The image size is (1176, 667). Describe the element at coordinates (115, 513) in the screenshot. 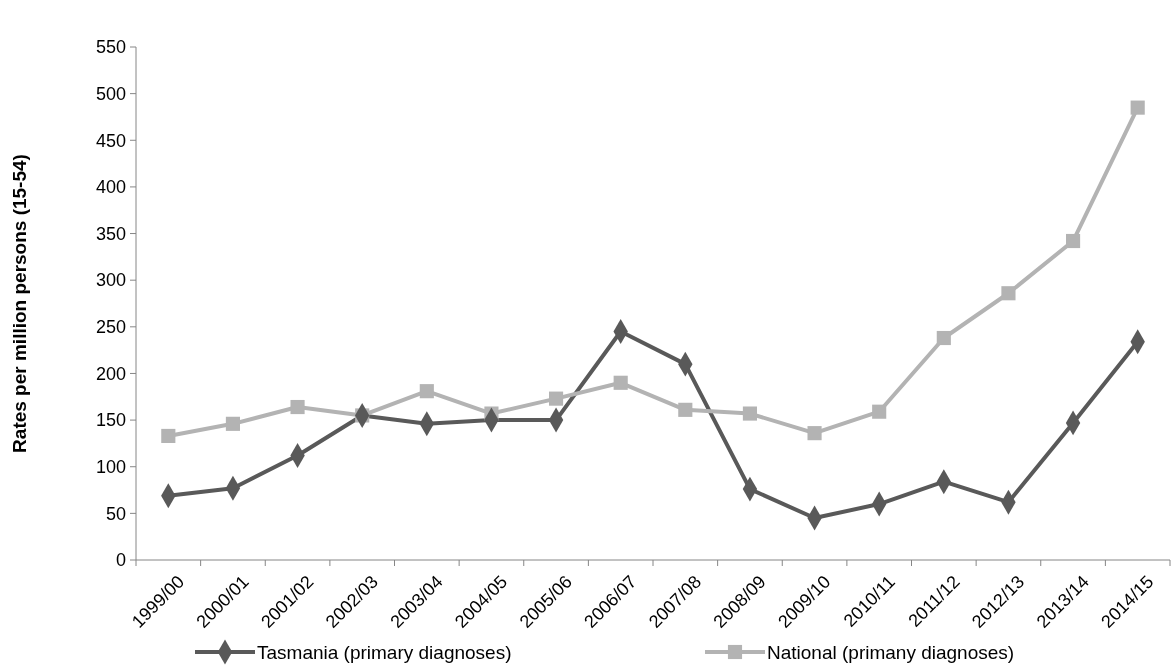

I see `y-tick-label: 50` at that location.